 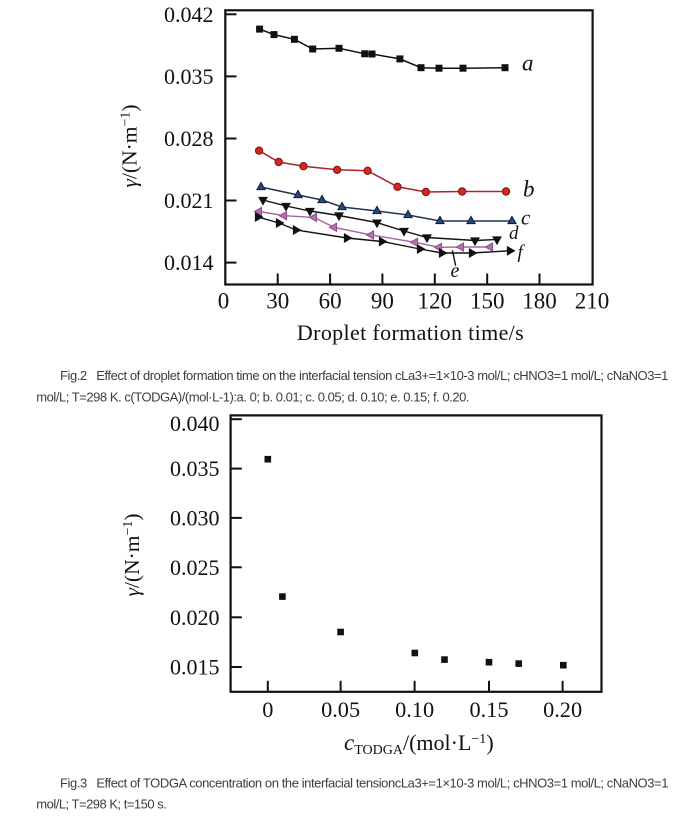 I want to click on svg-text: 0.014, so click(x=189, y=262).